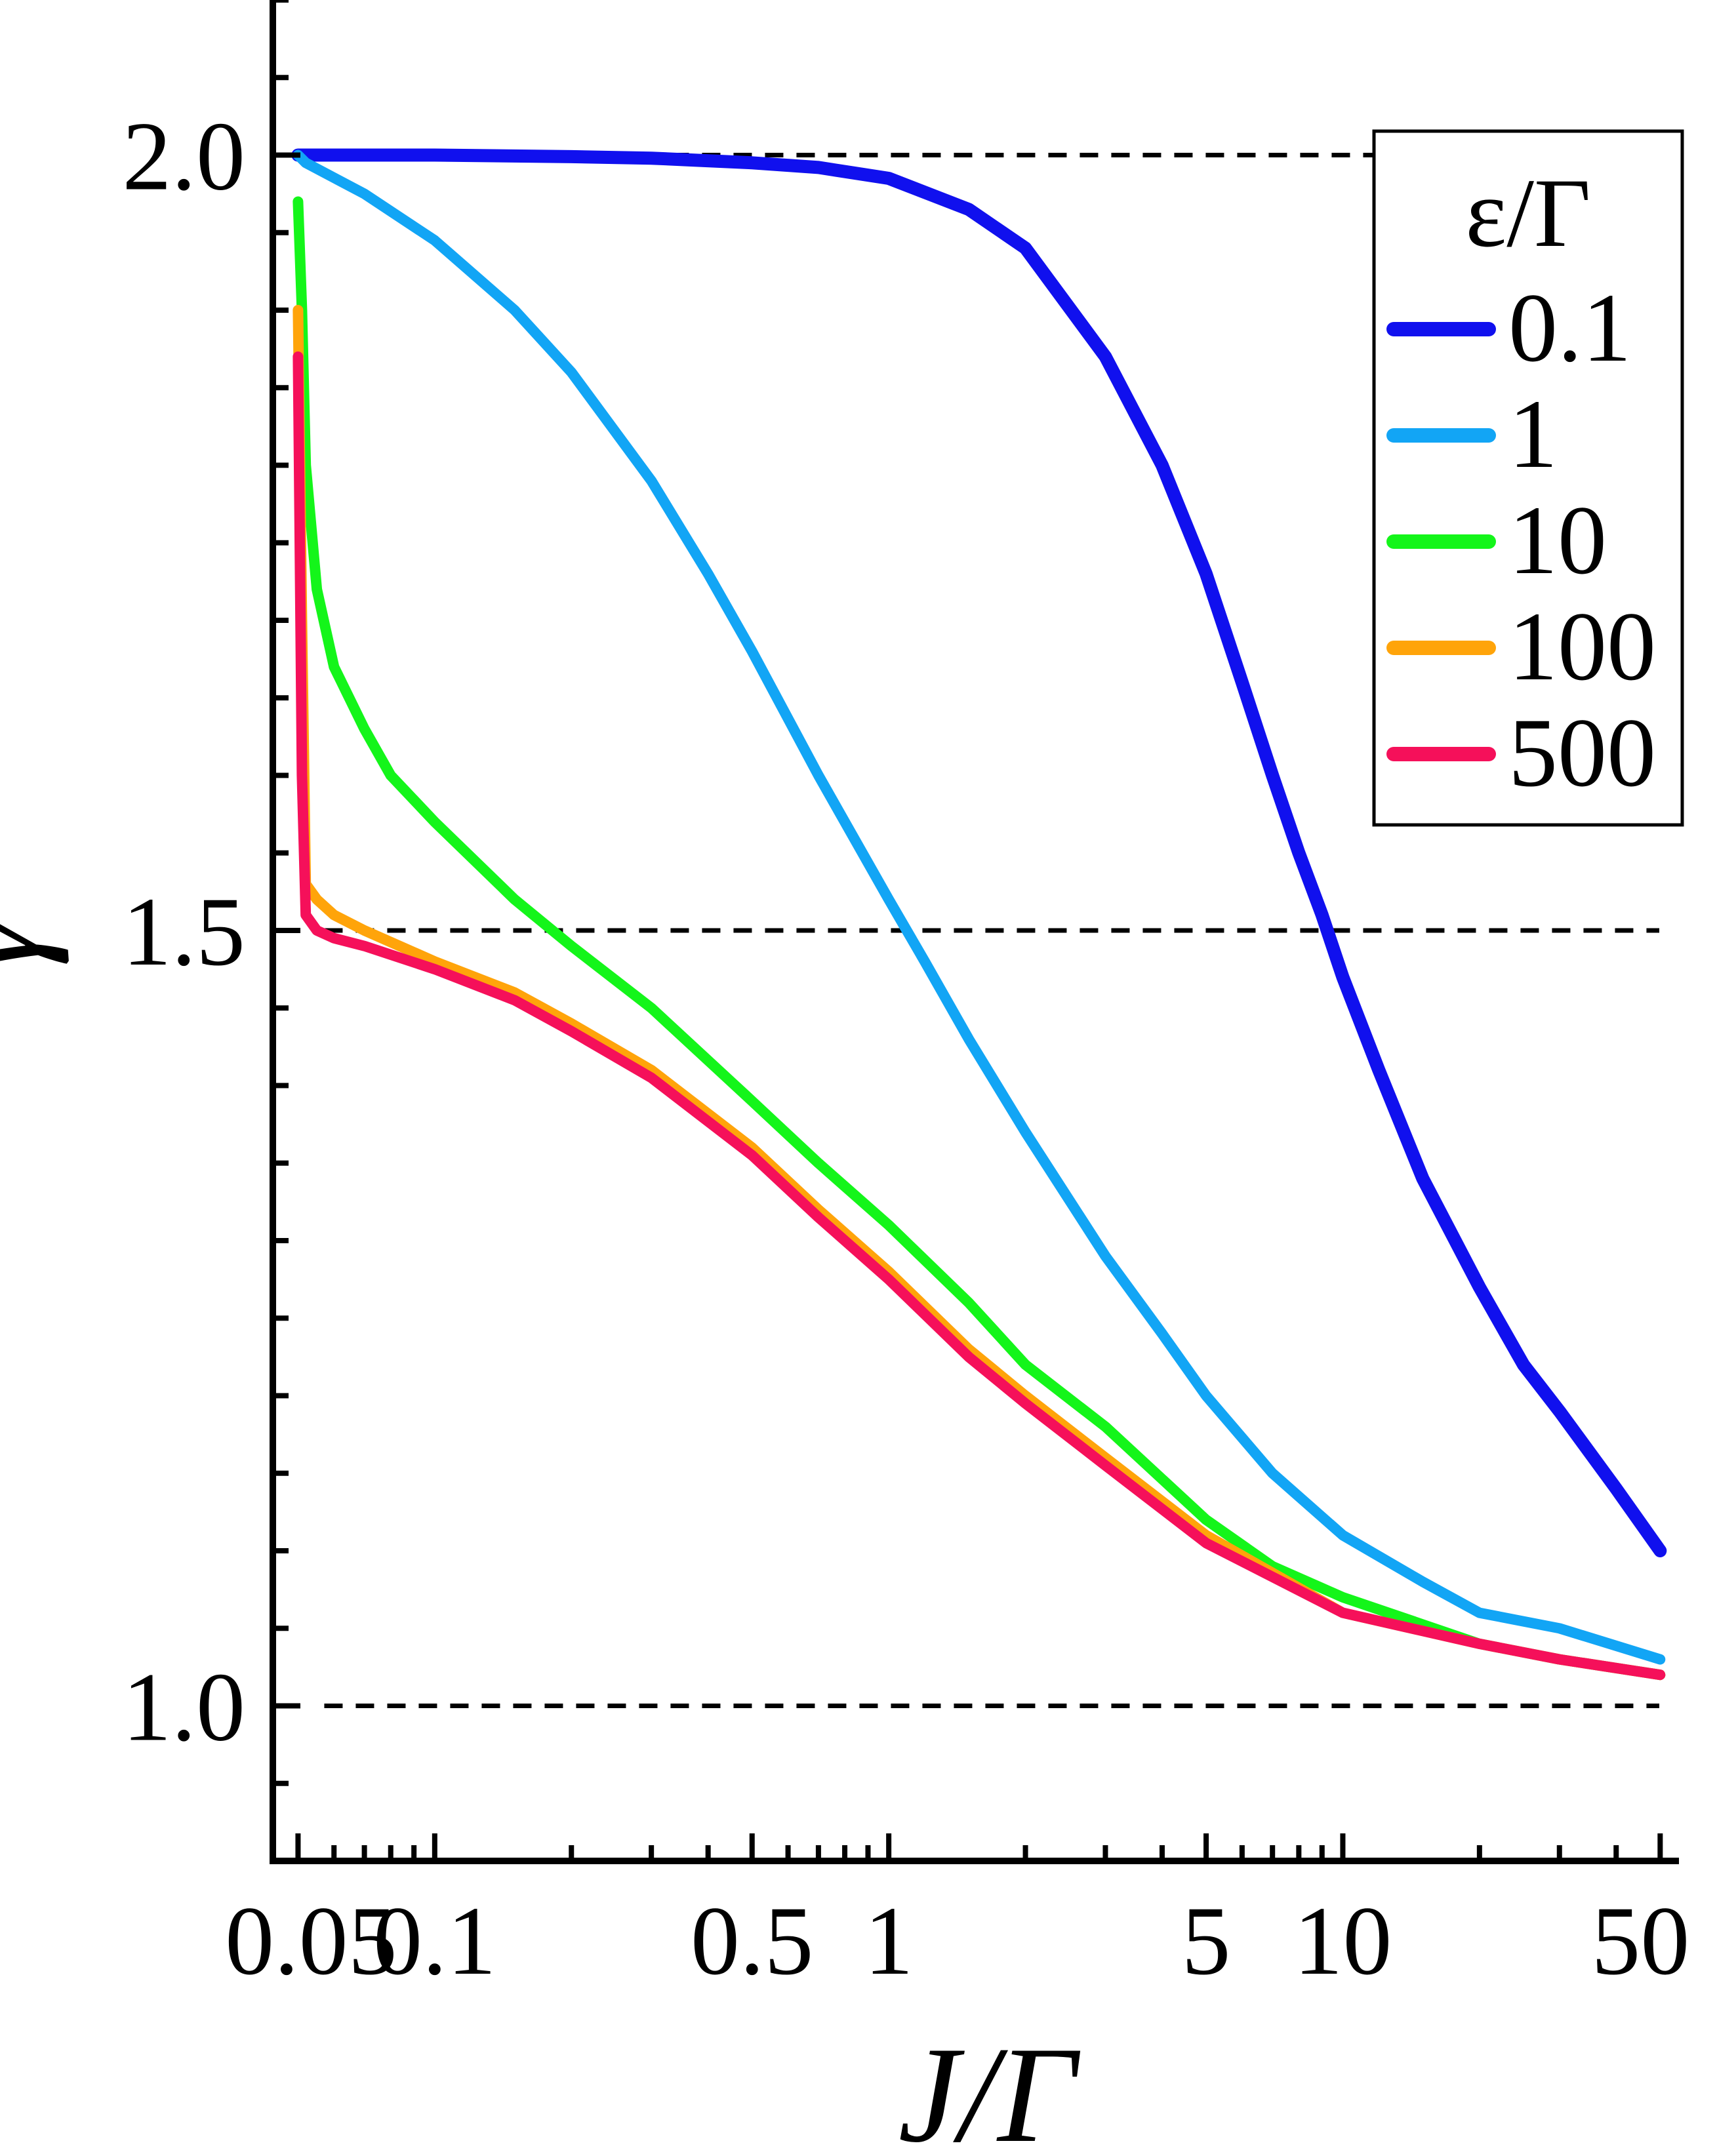 The width and height of the screenshot is (1717, 2156). What do you see at coordinates (185, 156) in the screenshot?
I see `y-tick-label: 2.0` at bounding box center [185, 156].